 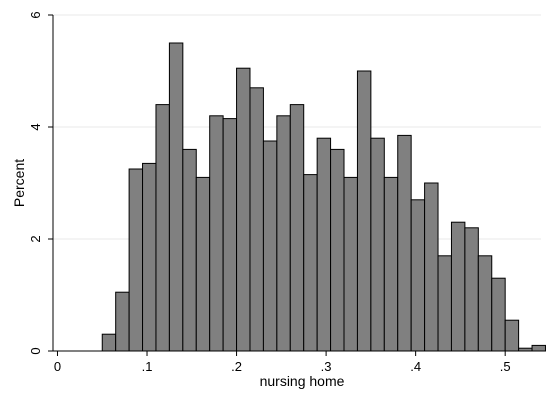 What do you see at coordinates (57, 366) in the screenshot?
I see `x-tick-label-0: 0` at bounding box center [57, 366].